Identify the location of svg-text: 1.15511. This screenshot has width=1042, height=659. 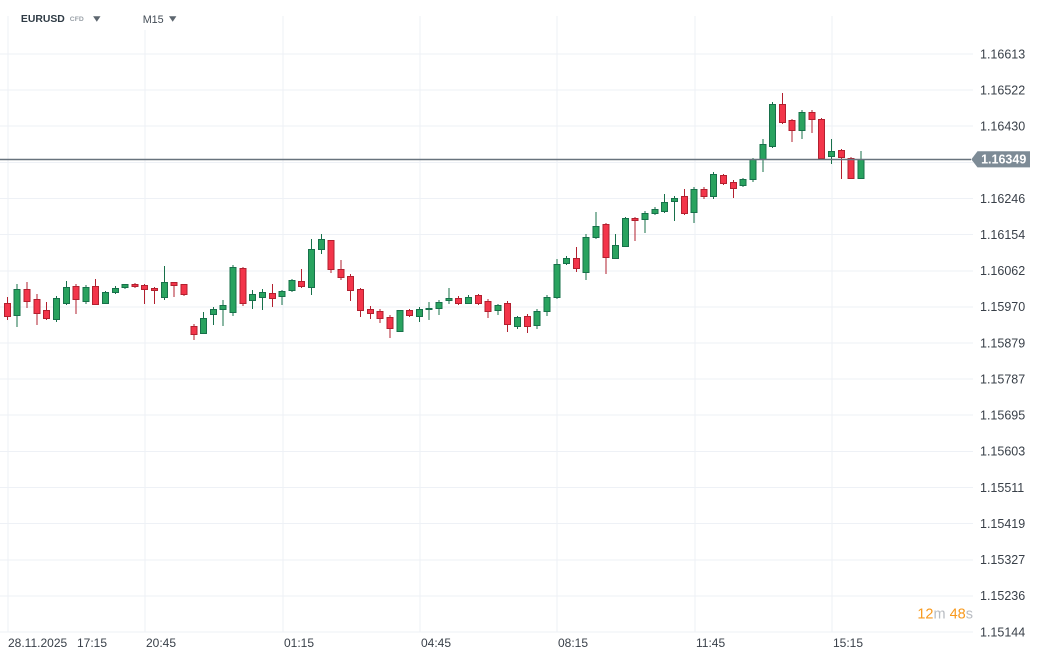
(1002, 488).